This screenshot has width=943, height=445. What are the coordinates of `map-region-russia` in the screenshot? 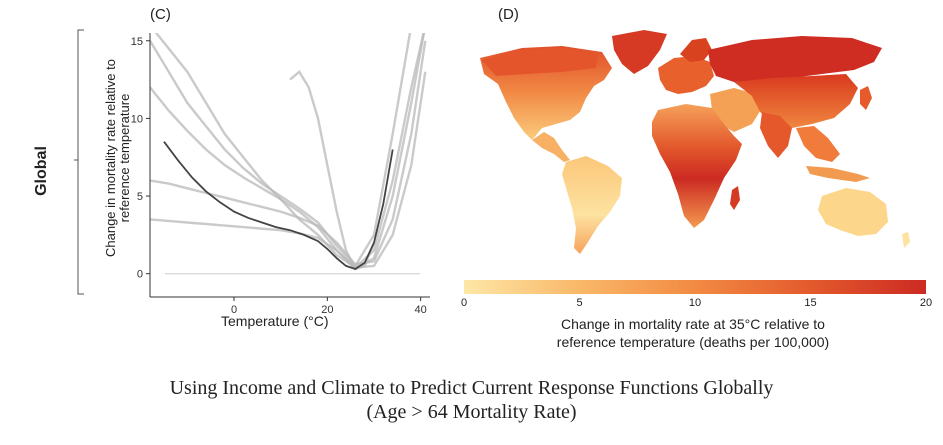 It's located at (795, 59).